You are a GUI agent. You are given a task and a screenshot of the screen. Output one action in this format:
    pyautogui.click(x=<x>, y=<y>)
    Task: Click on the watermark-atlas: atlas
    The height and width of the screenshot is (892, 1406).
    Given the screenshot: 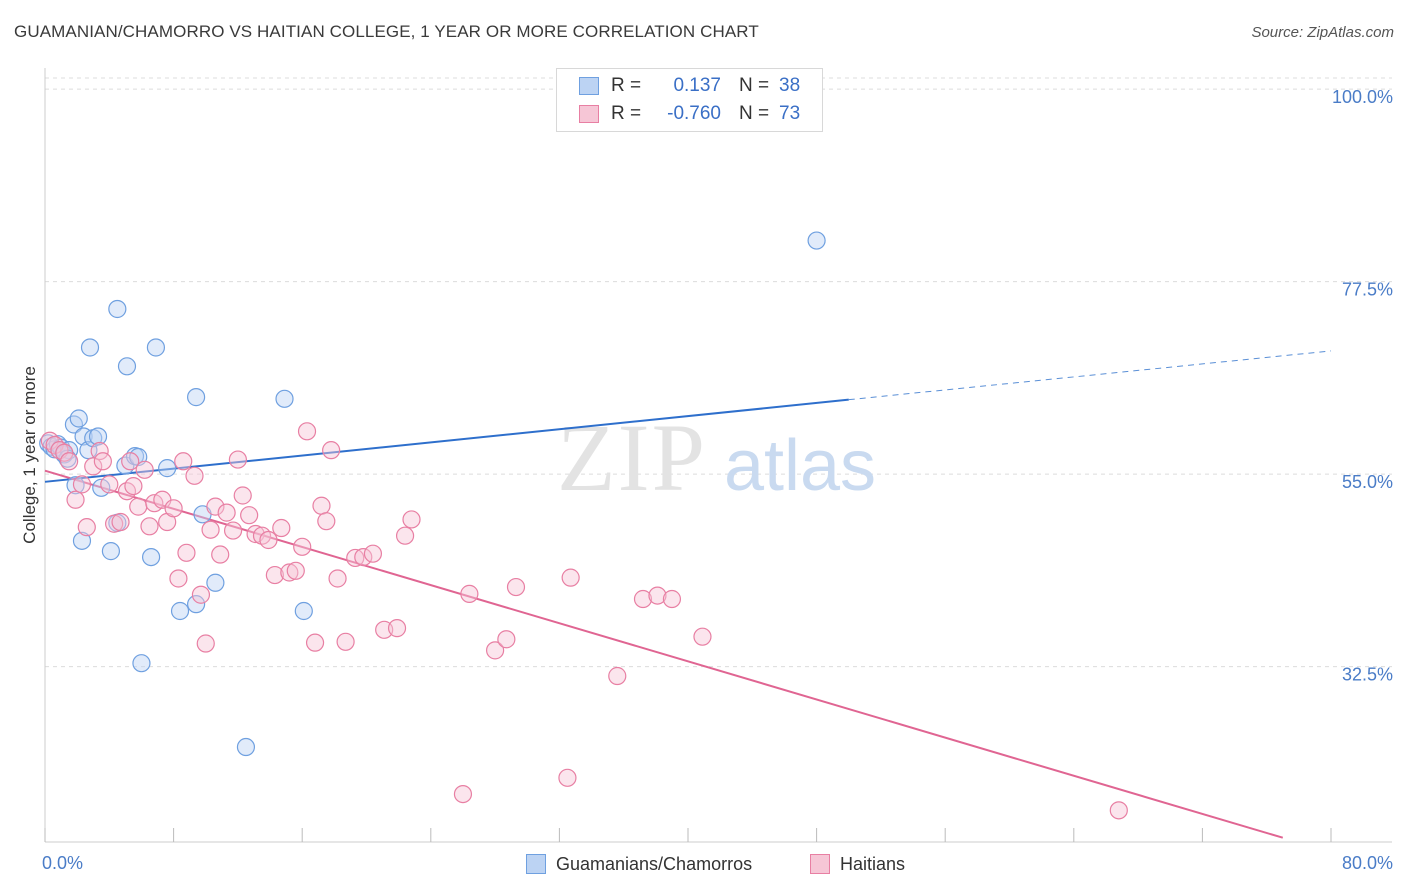 What is the action you would take?
    pyautogui.click(x=800, y=466)
    